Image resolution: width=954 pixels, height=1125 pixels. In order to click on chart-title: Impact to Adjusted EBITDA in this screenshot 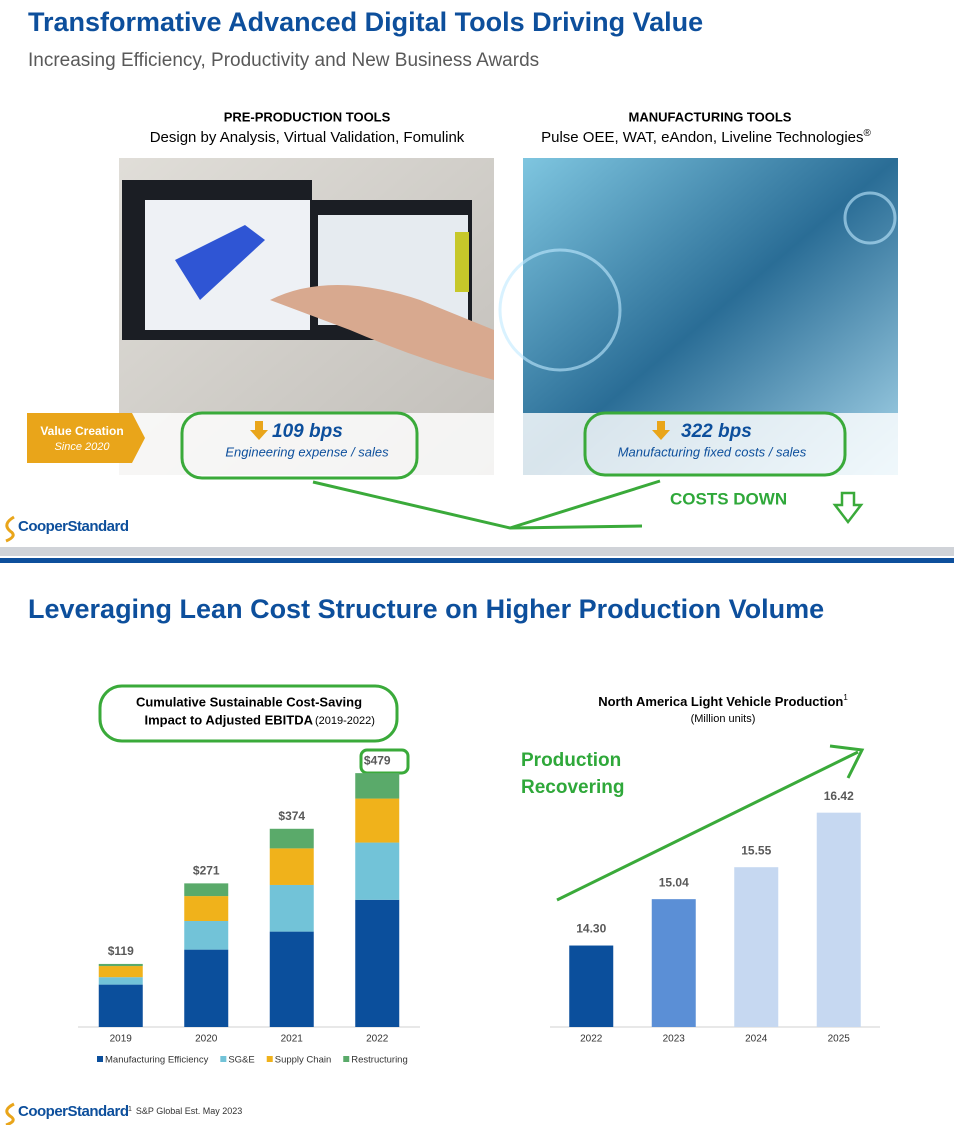, I will do `click(228, 719)`.